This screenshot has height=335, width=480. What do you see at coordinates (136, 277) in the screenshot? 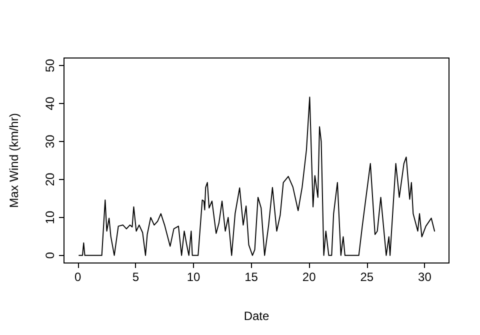
I see `x-tick-label: 5` at bounding box center [136, 277].